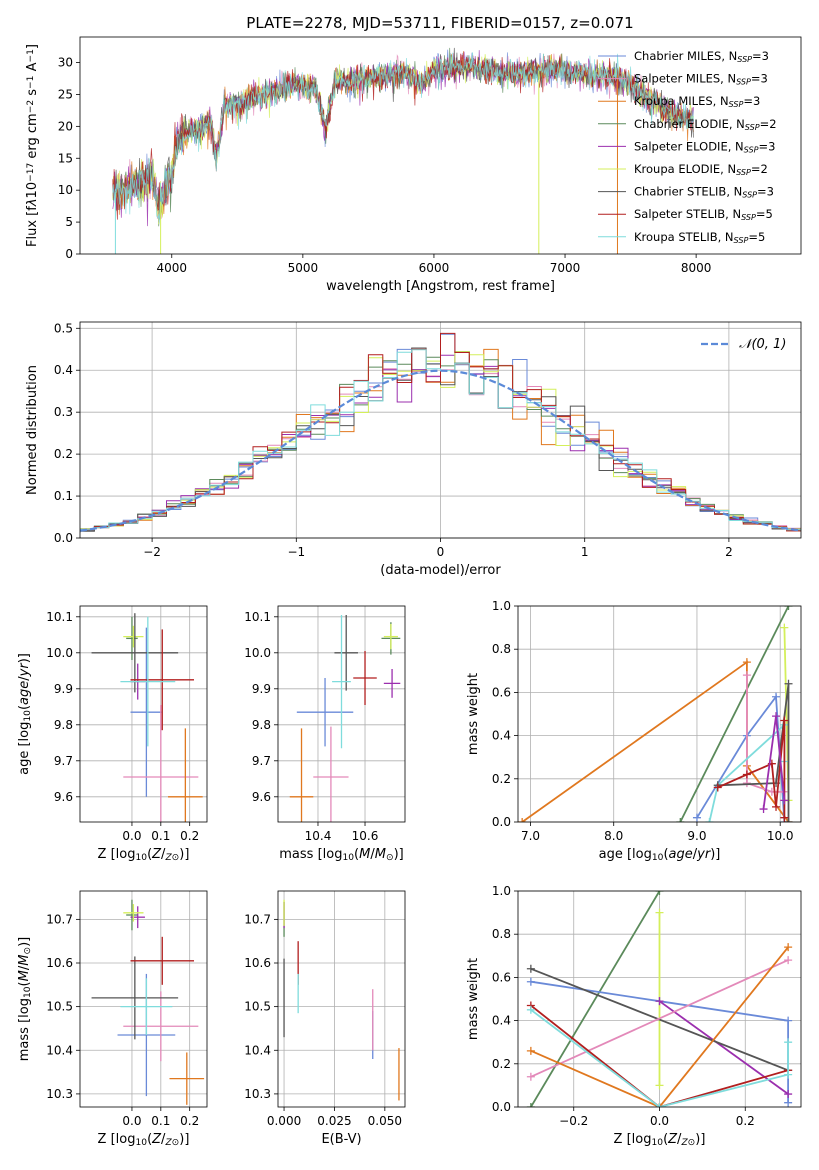  Describe the element at coordinates (32, 94) in the screenshot. I see `y-axis-label-part: s` at that location.